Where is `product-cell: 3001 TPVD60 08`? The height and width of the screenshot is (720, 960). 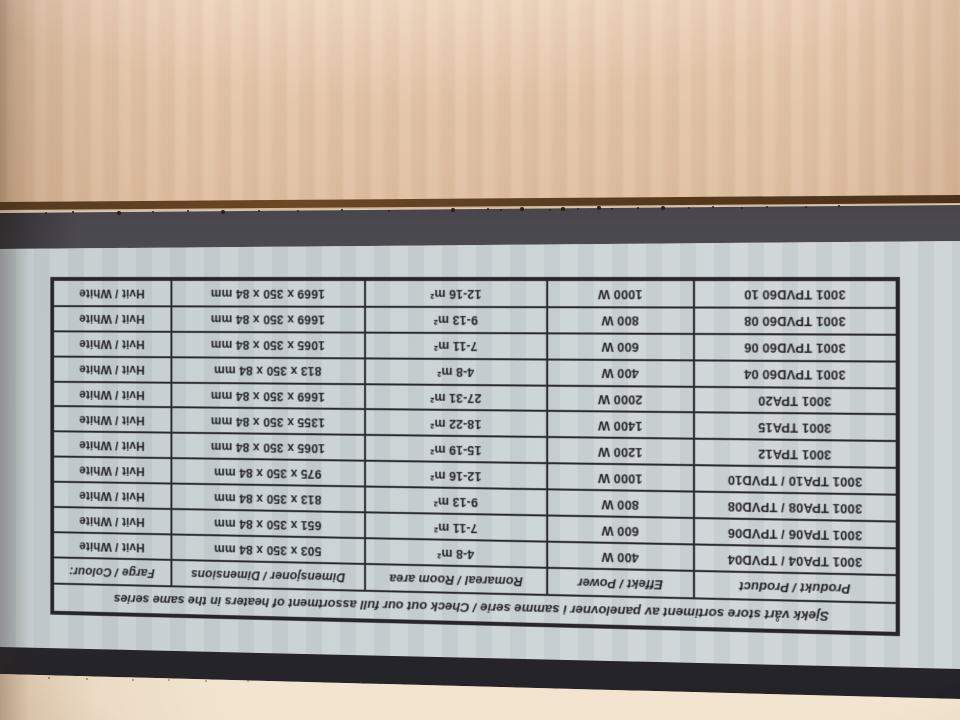
product-cell: 3001 TPVD60 08 is located at coordinates (795, 321).